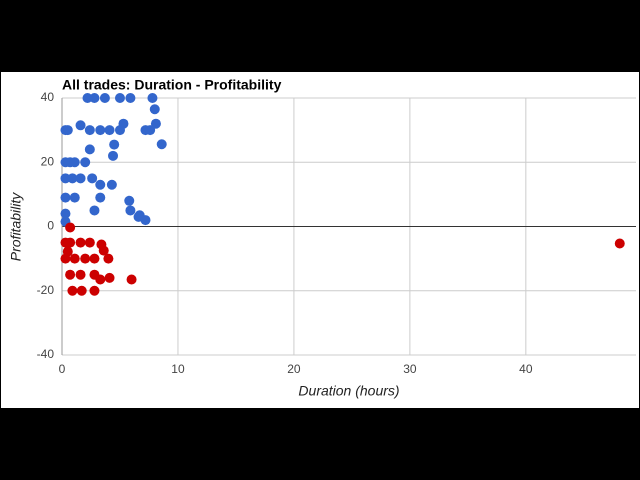 This screenshot has width=640, height=480. Describe the element at coordinates (294, 369) in the screenshot. I see `x-tick-label: 20` at that location.